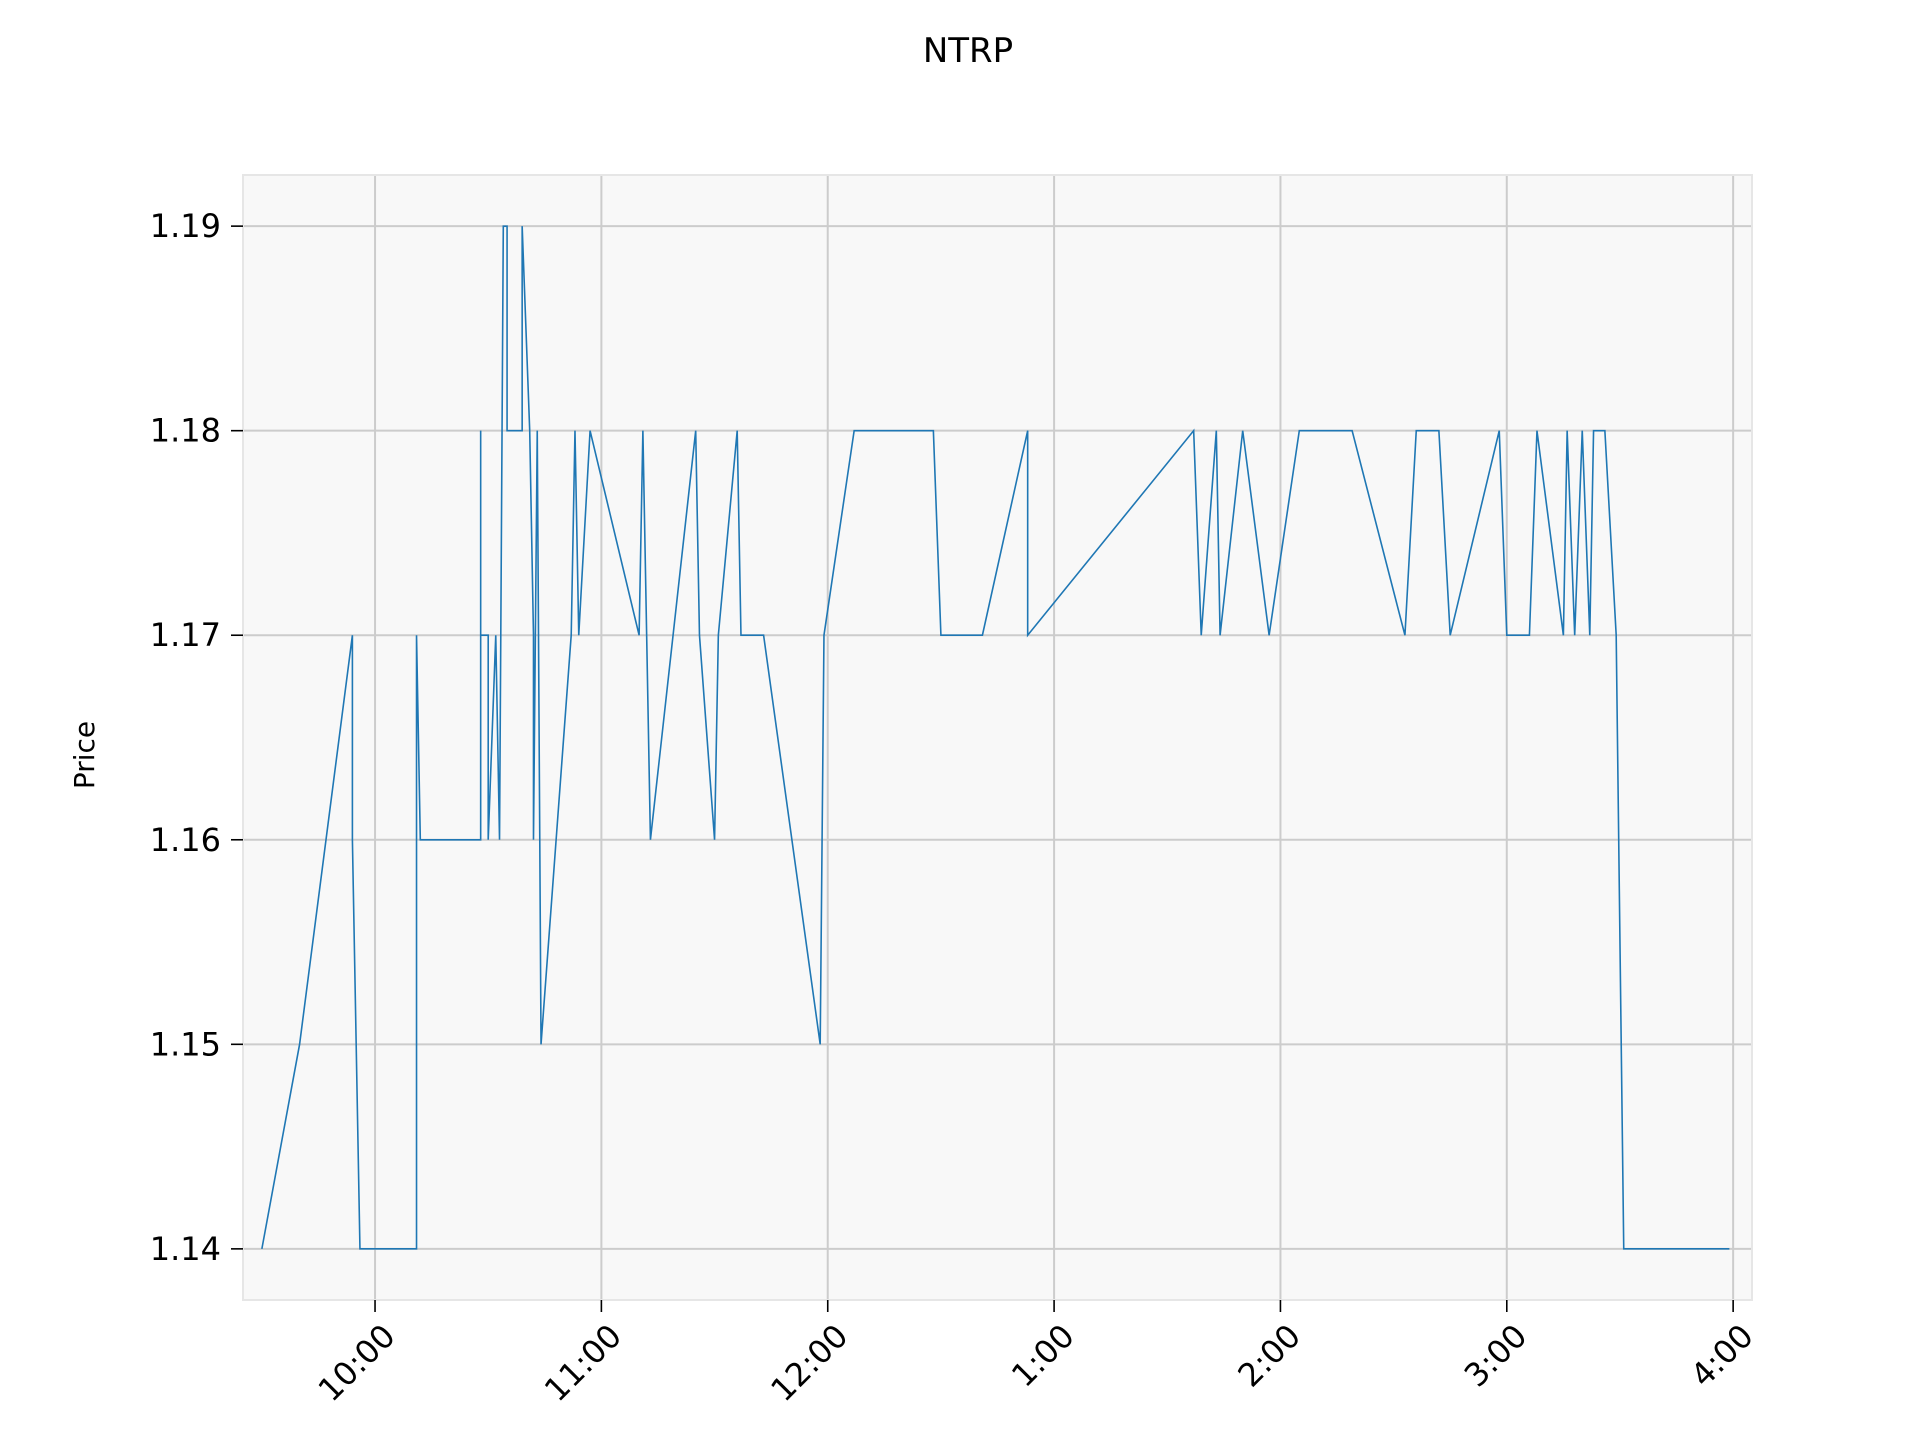 The width and height of the screenshot is (1920, 1444). Describe the element at coordinates (185, 1044) in the screenshot. I see `y-tick-label: 1.15` at that location.